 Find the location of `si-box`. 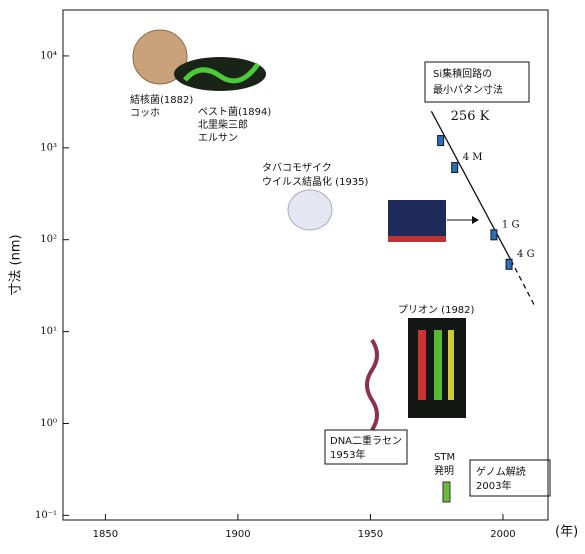

si-box is located at coordinates (477, 82).